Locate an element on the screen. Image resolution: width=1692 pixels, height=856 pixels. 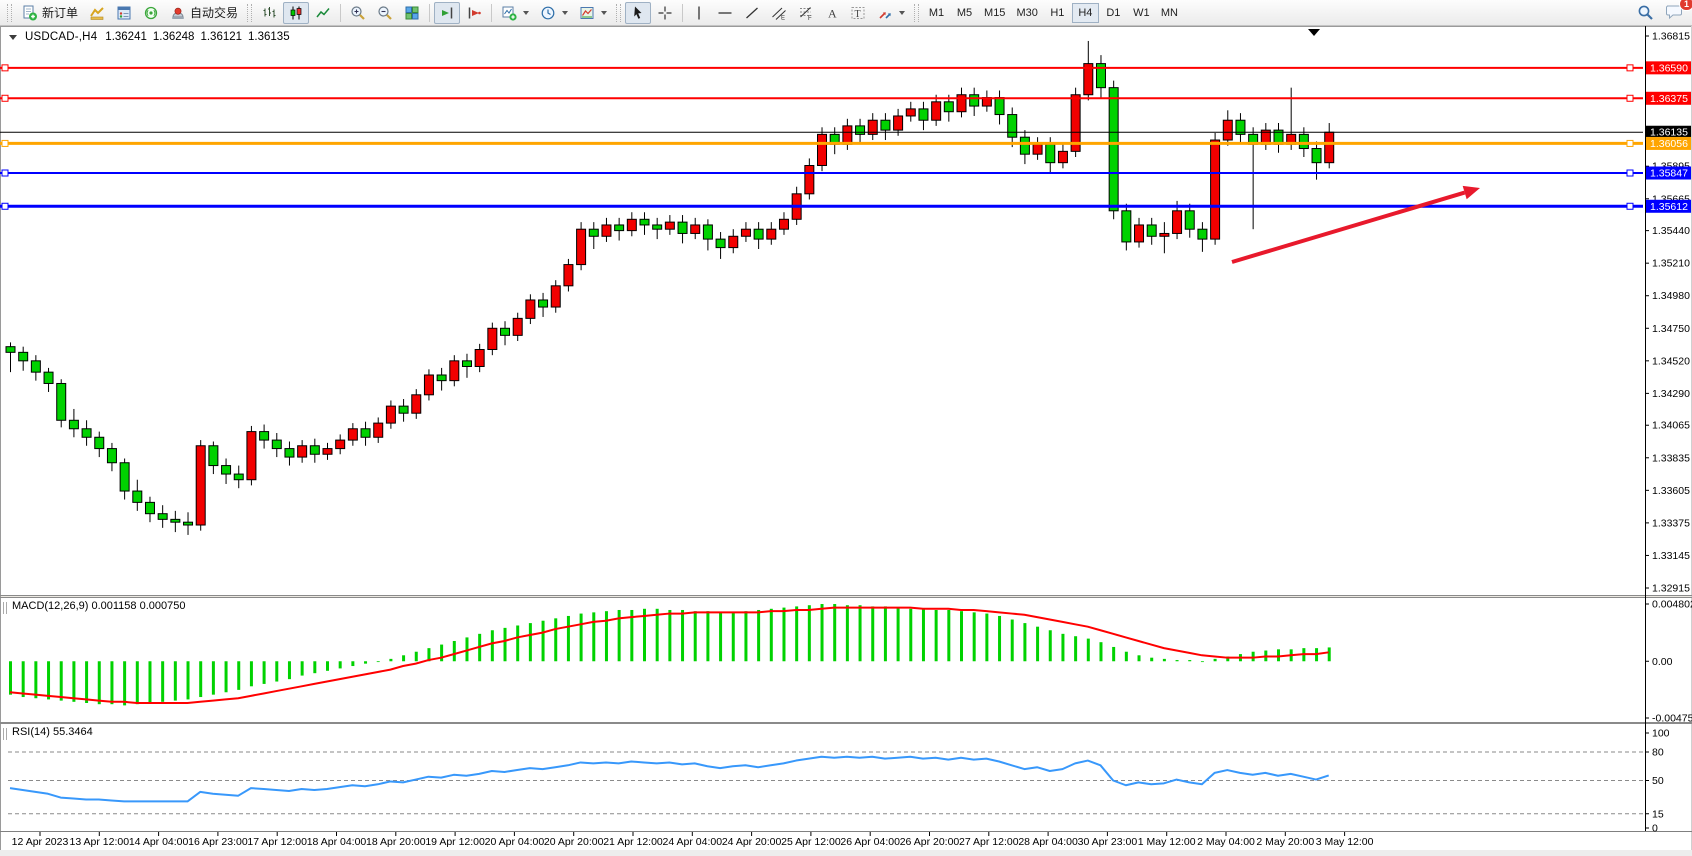
trendline-tool-button is located at coordinates (752, 13).